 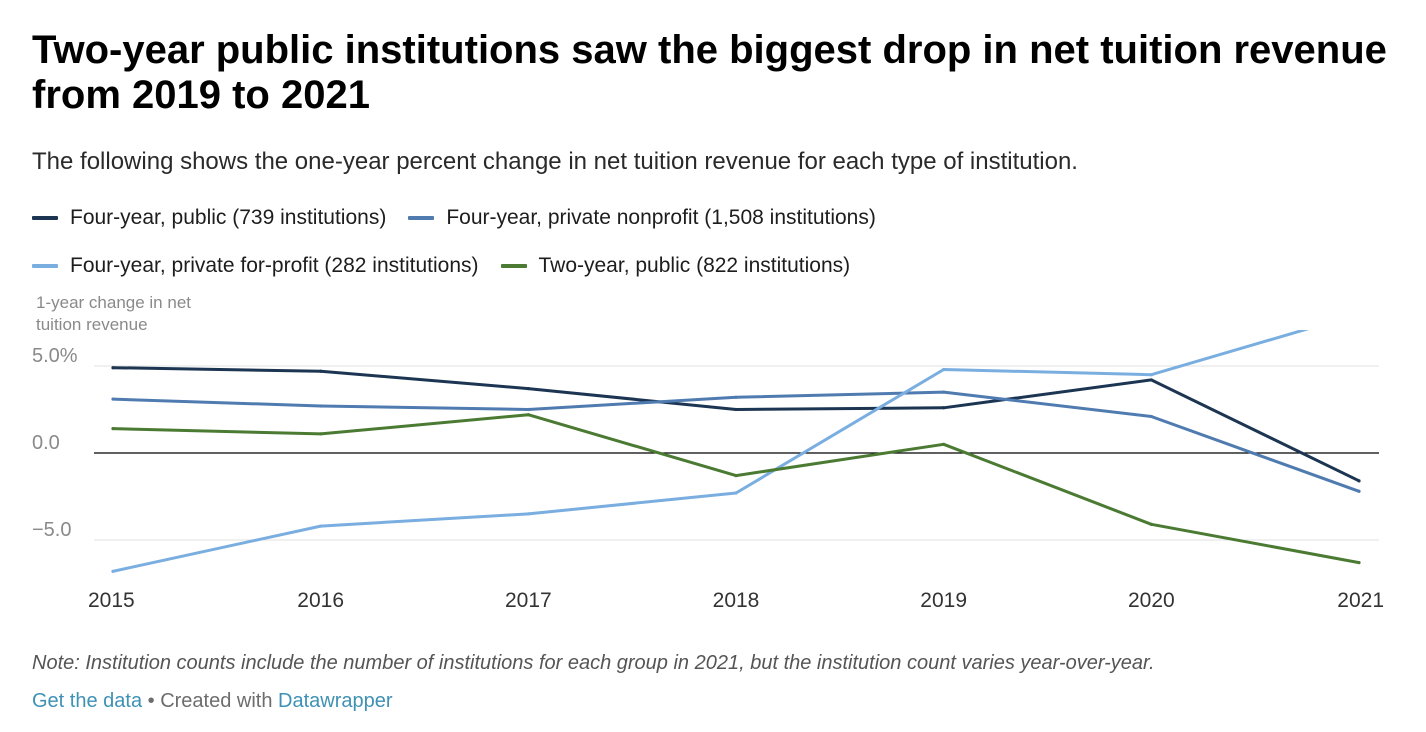 I want to click on footer: Get the data • Created with Datawrapper, so click(x=212, y=701).